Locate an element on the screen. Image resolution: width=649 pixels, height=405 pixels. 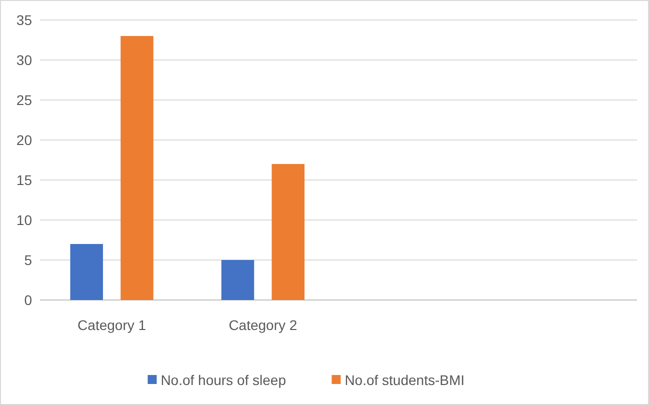
x-tick-label: Category 1 is located at coordinates (112, 325).